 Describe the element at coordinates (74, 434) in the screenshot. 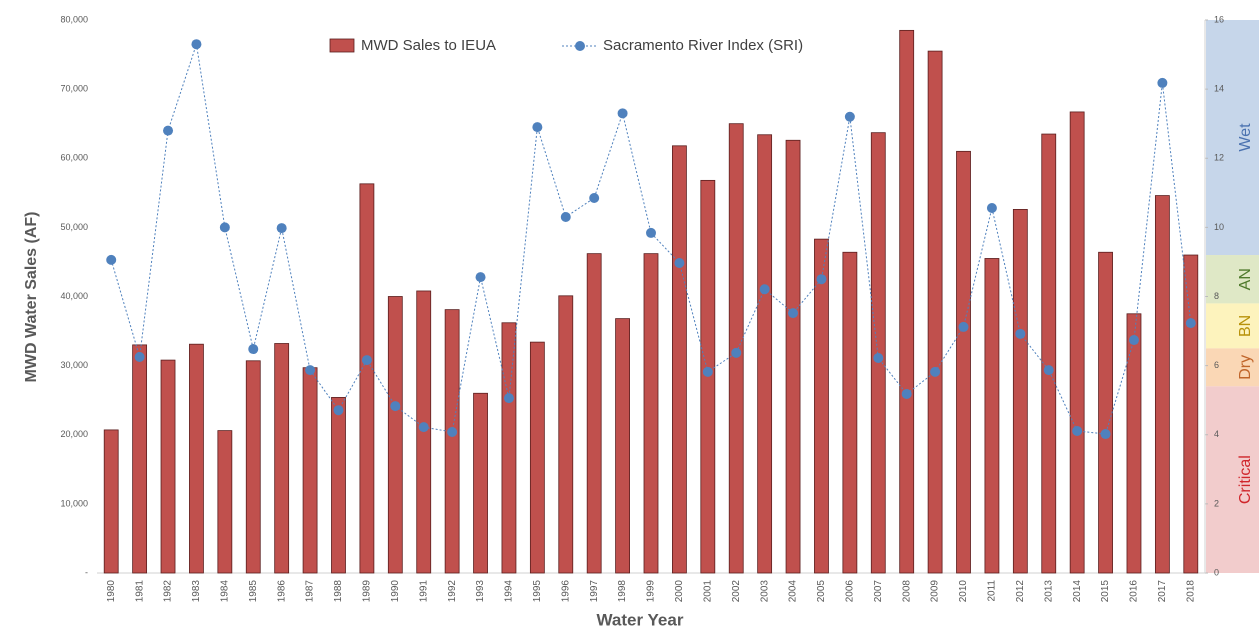

I see `y-tick-label: 20,000` at that location.